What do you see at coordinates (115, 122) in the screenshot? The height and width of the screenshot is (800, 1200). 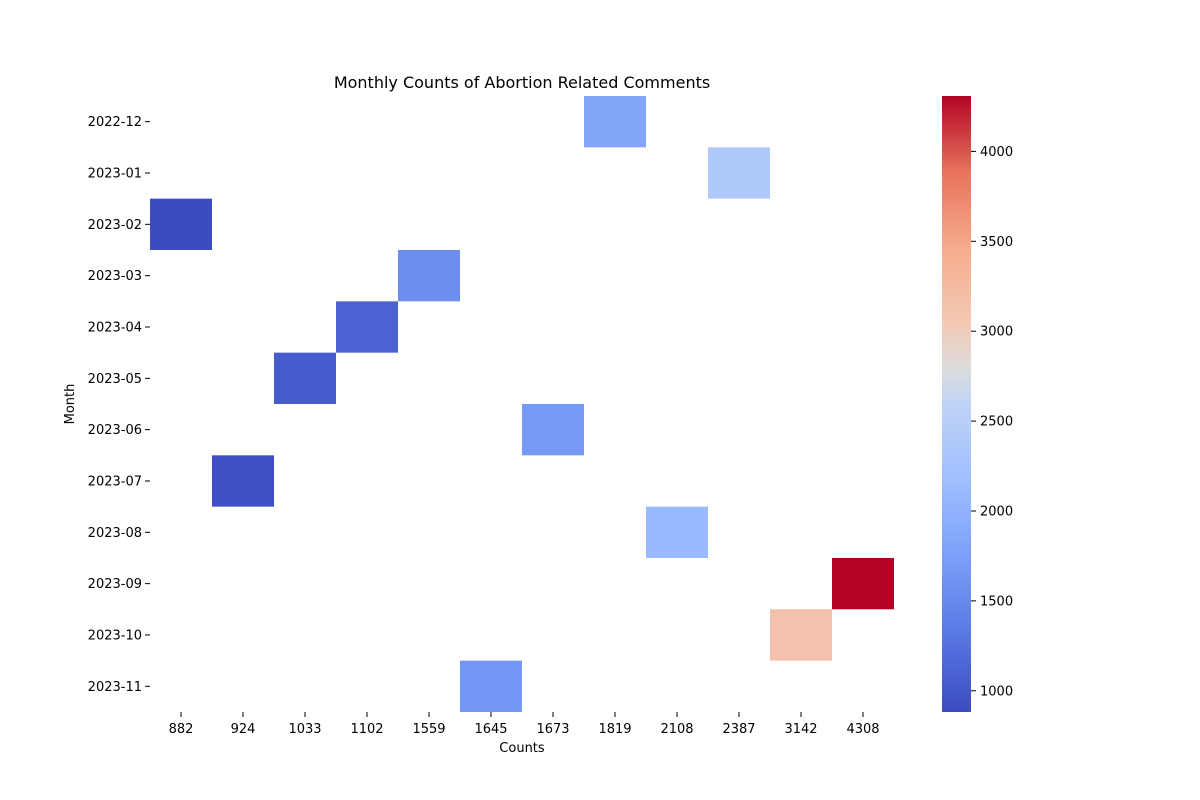 I see `y-tick-label: 2022-12` at bounding box center [115, 122].